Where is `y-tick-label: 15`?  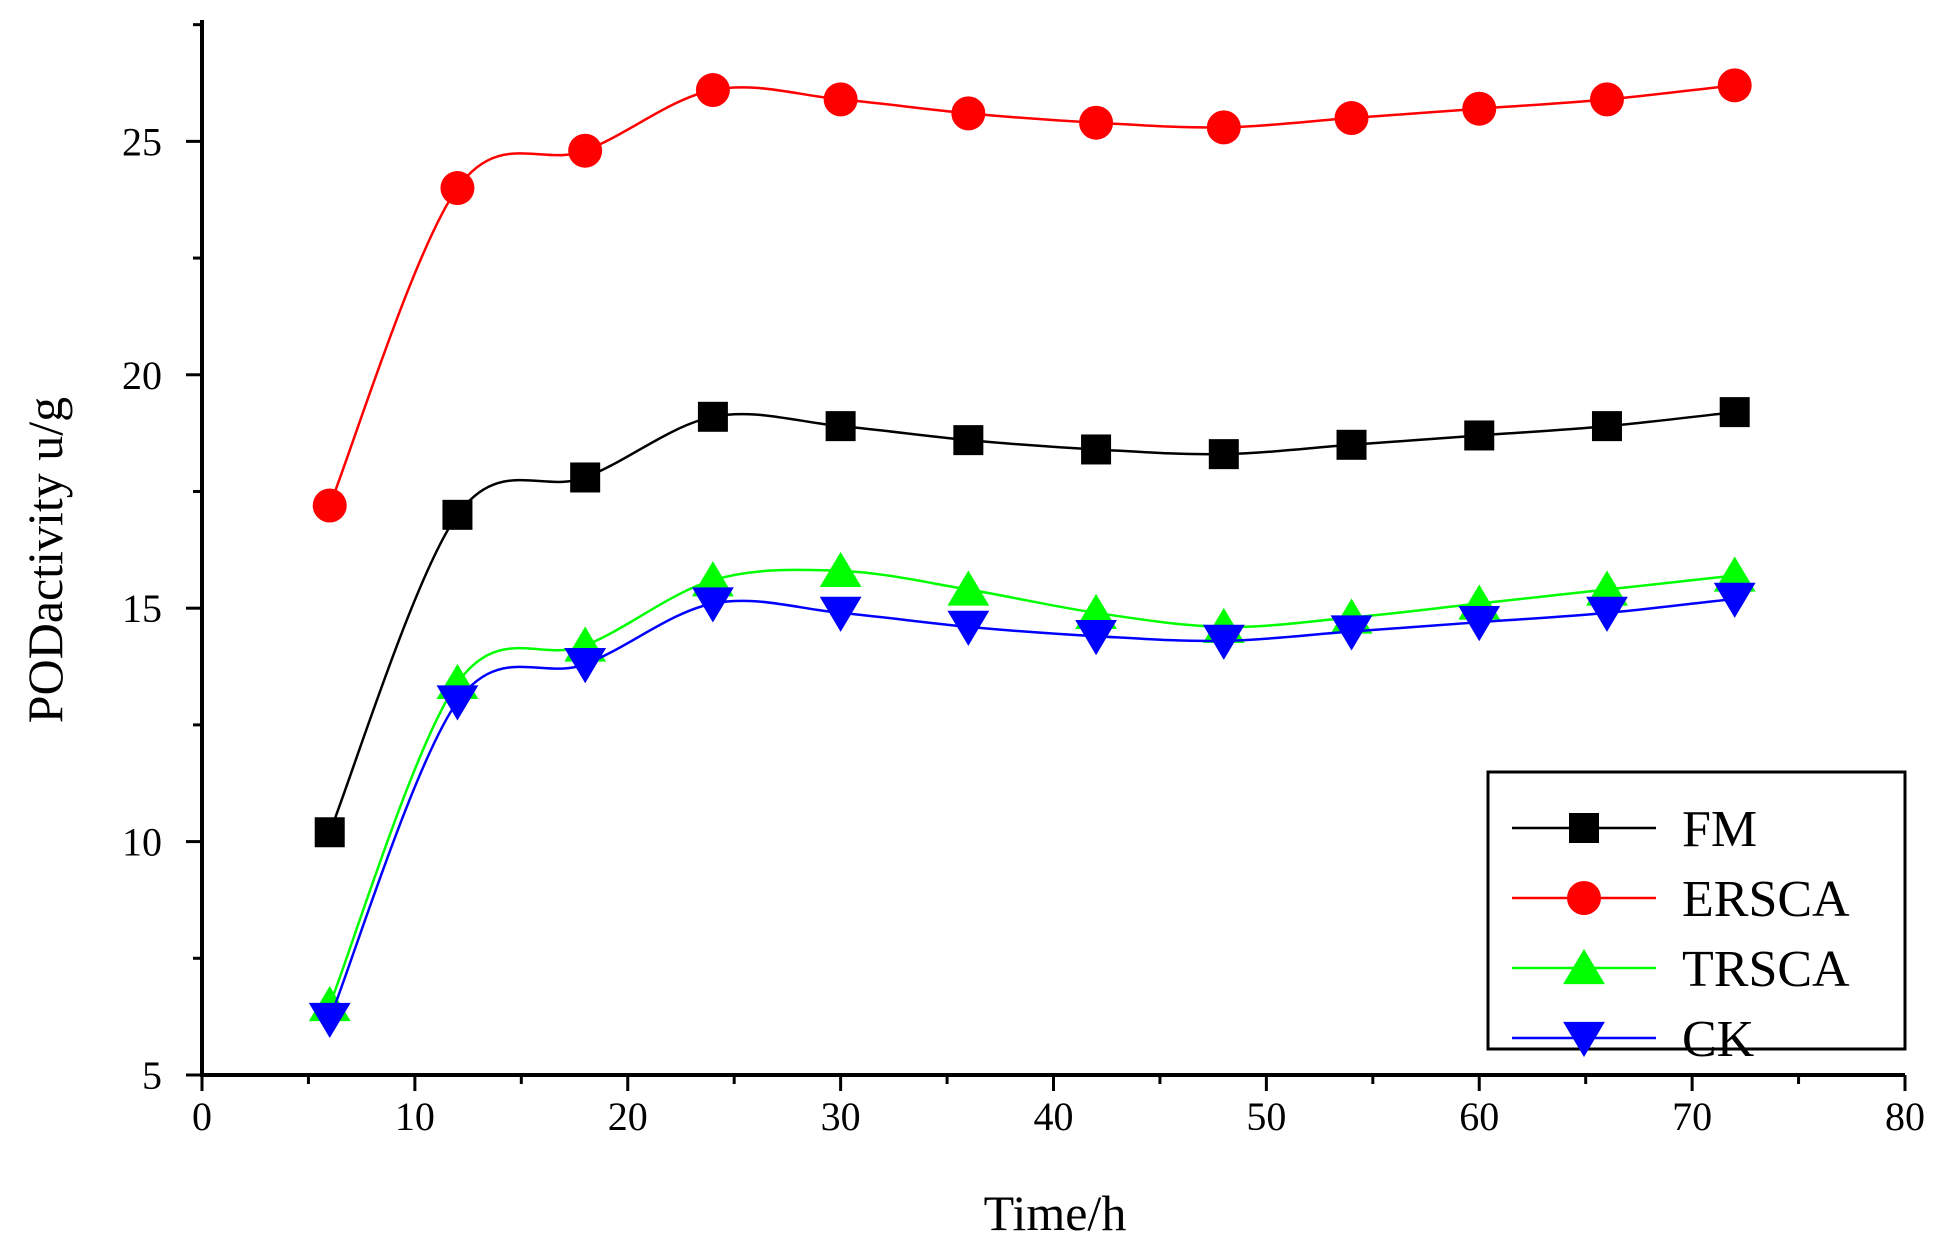 y-tick-label: 15 is located at coordinates (142, 608).